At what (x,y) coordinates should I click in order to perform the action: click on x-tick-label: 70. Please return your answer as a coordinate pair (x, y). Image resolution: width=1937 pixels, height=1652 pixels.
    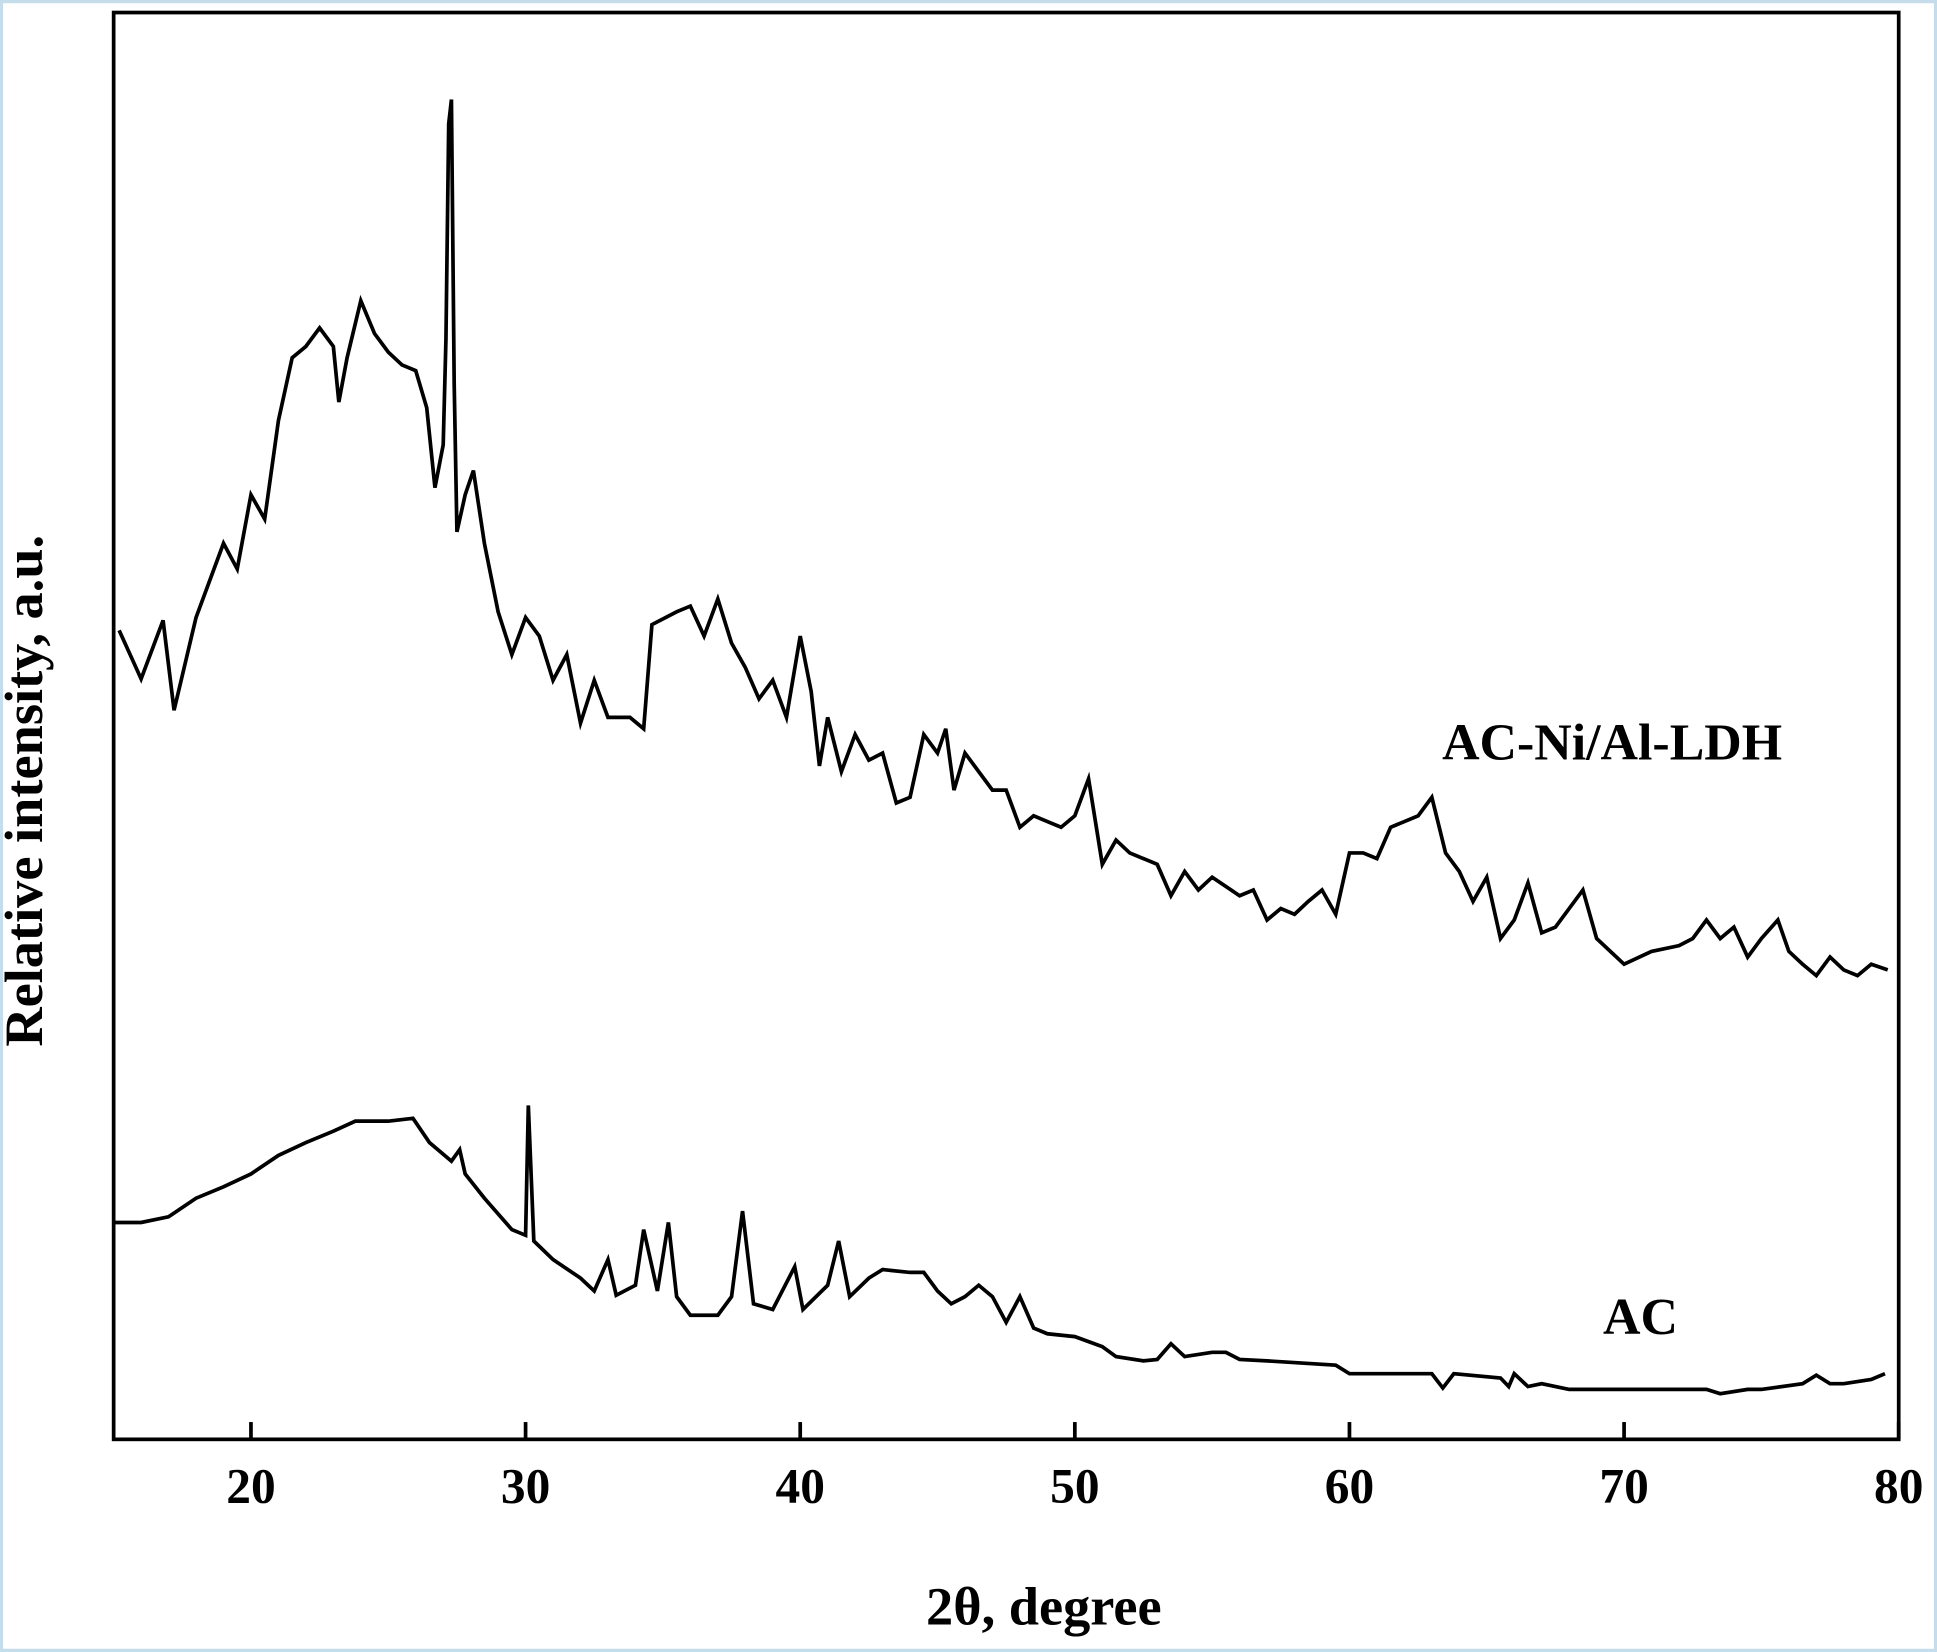
    Looking at the image, I should click on (1623, 1486).